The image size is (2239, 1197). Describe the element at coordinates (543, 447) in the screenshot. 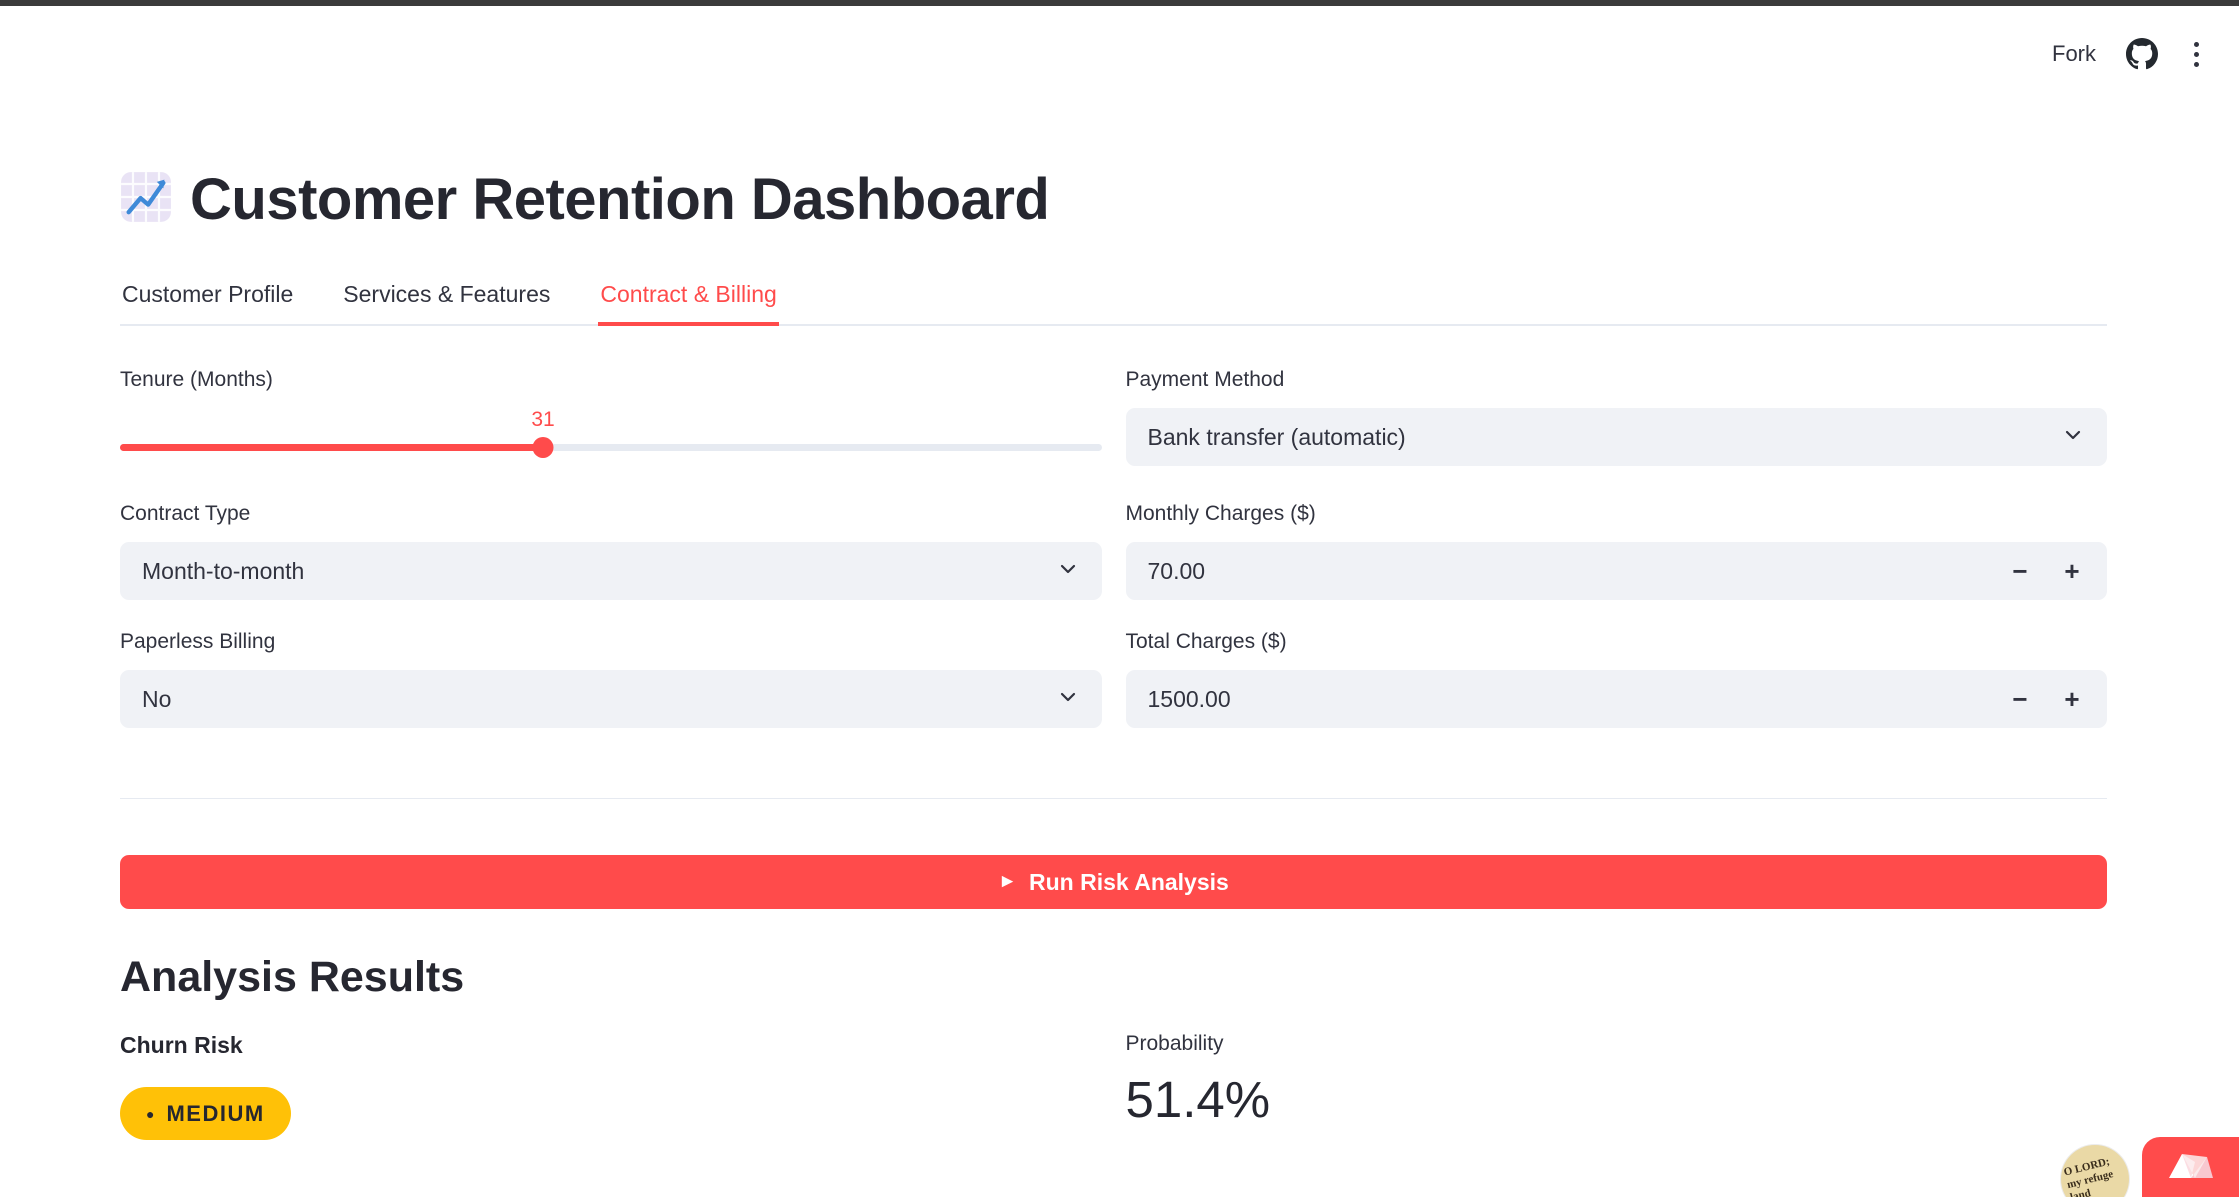

I see `tenure-slider-thumb` at that location.